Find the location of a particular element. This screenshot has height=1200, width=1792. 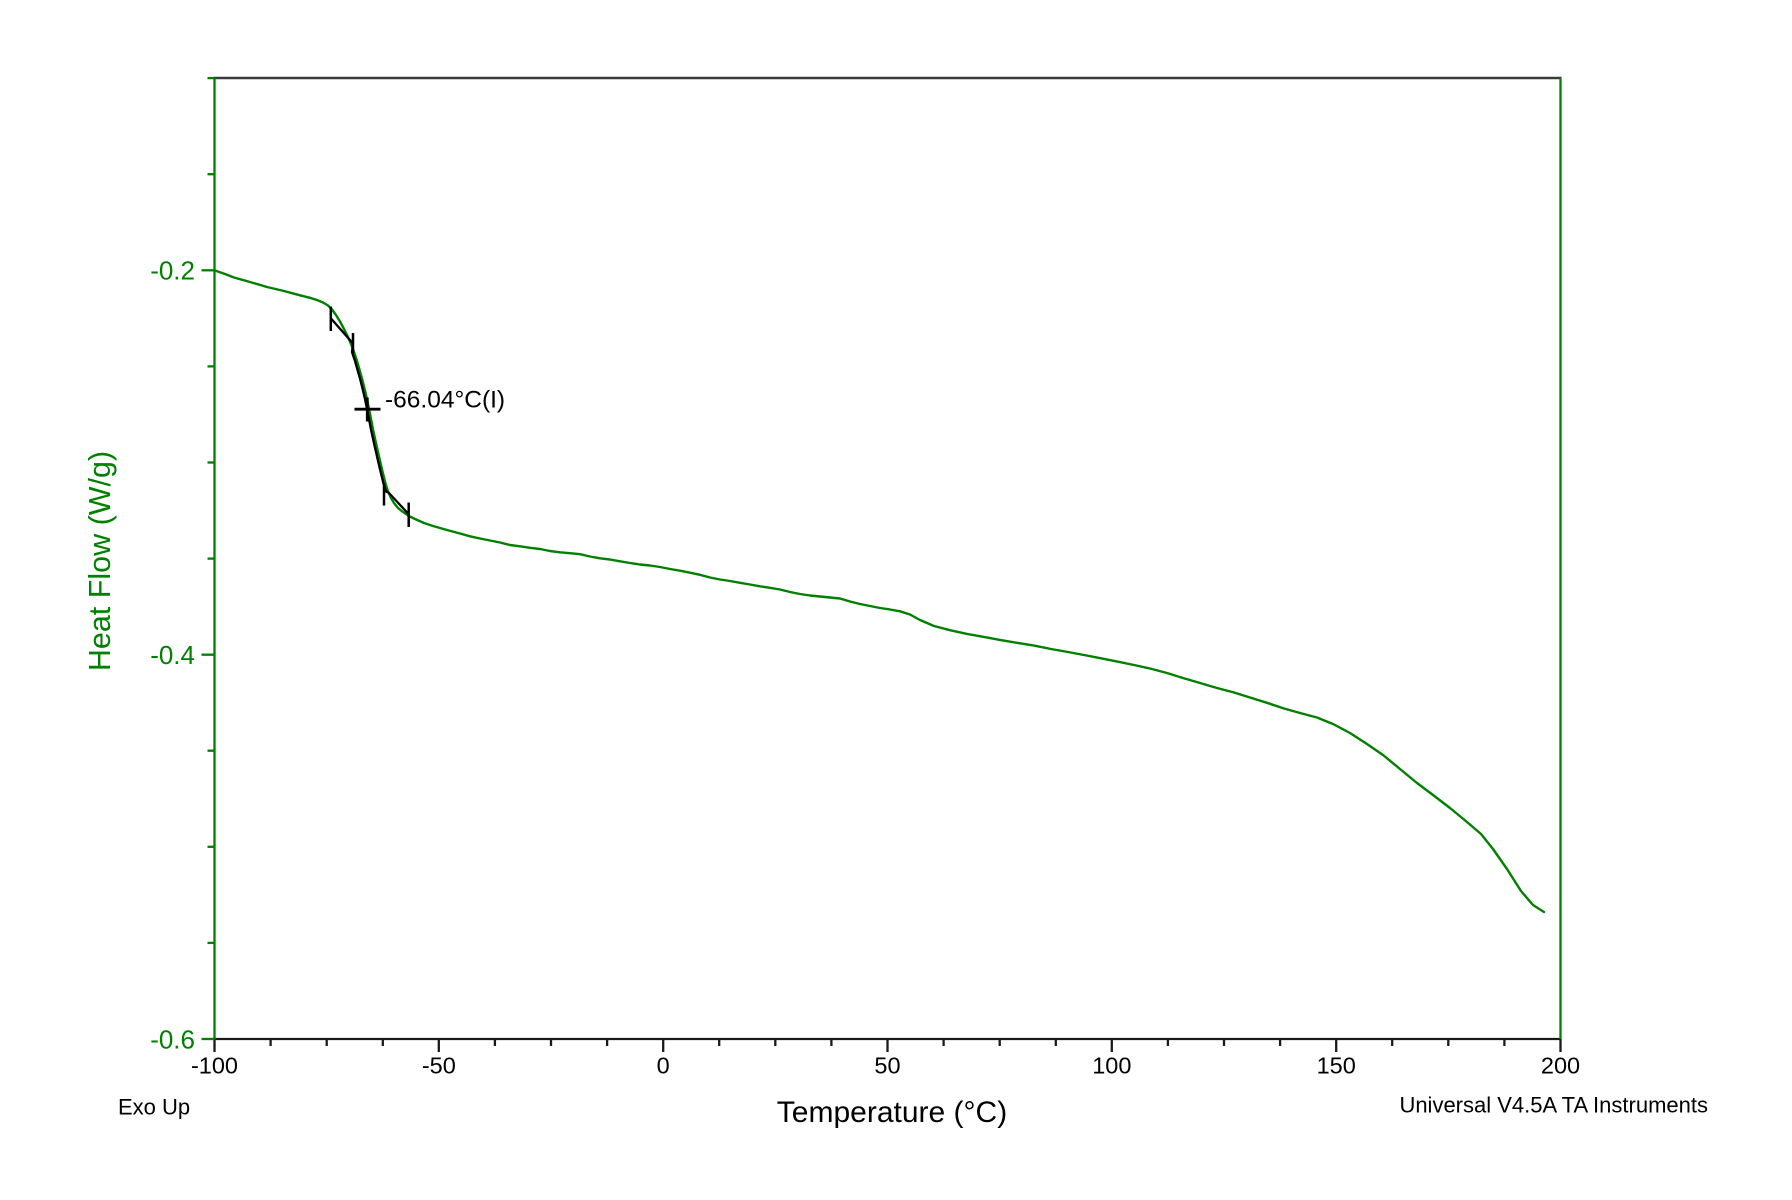

svg-text: Exo Up is located at coordinates (154, 1107).